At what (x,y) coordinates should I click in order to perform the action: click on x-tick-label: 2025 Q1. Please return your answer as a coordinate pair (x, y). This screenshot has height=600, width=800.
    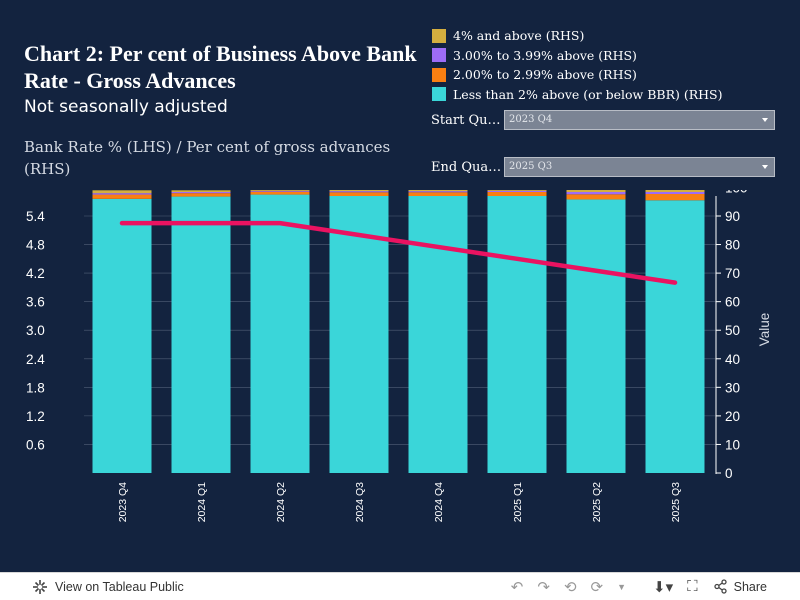
    Looking at the image, I should click on (518, 502).